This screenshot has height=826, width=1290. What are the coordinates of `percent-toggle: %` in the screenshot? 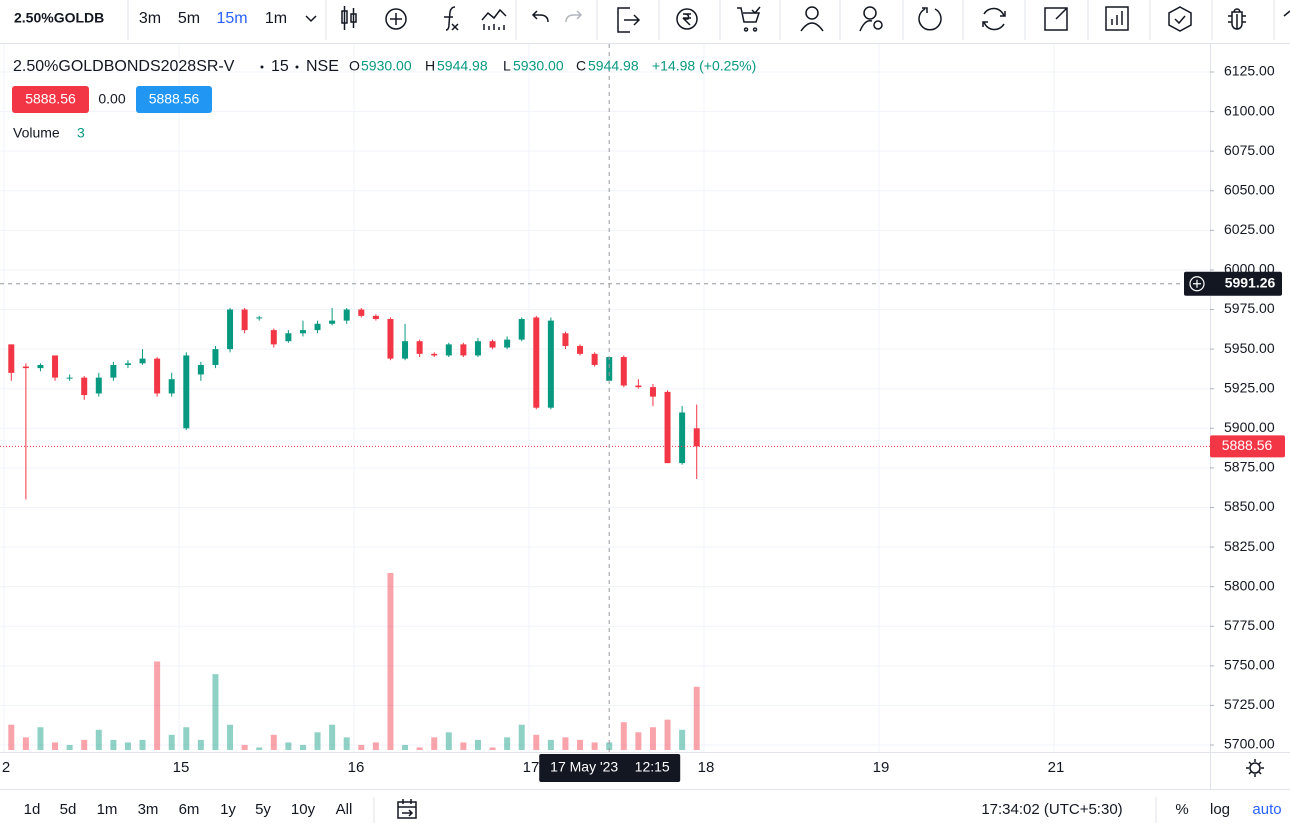 It's located at (1181, 809).